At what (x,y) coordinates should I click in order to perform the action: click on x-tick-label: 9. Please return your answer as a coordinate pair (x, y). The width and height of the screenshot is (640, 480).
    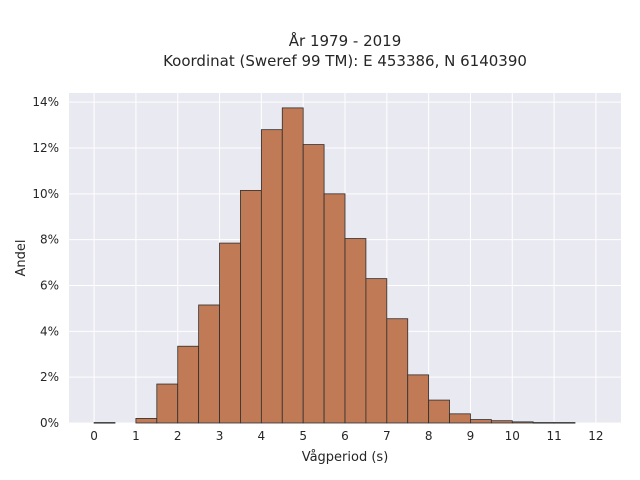
    Looking at the image, I should click on (471, 436).